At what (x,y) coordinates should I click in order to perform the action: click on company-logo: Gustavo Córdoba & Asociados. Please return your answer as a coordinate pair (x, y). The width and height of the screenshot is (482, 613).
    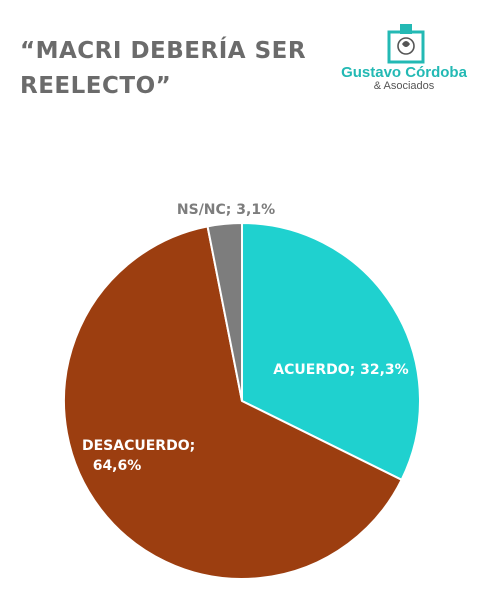
    Looking at the image, I should click on (404, 59).